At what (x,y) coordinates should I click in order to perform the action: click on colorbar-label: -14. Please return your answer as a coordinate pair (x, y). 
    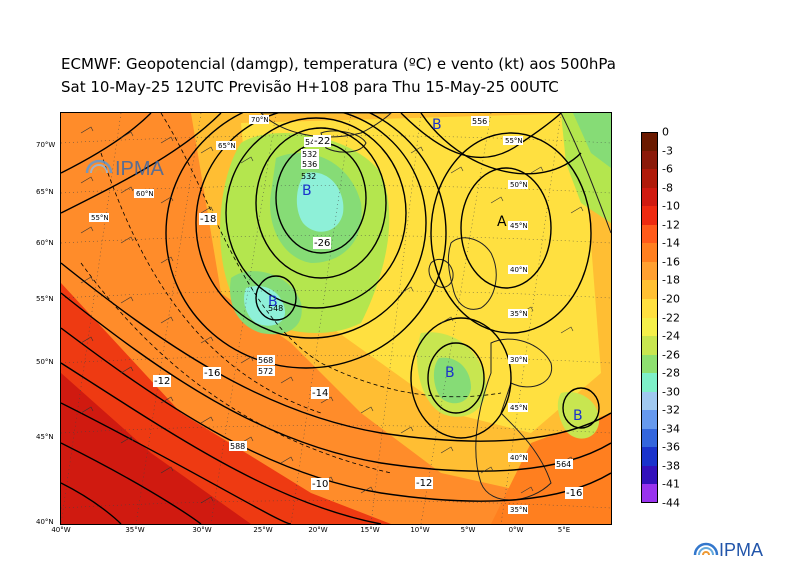
    Looking at the image, I should click on (671, 243).